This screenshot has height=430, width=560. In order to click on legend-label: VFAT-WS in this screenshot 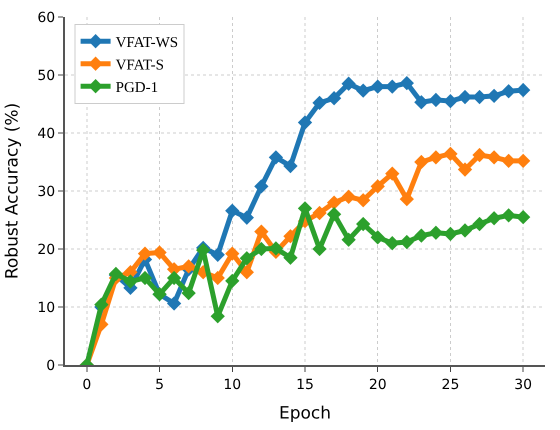, I will do `click(147, 43)`.